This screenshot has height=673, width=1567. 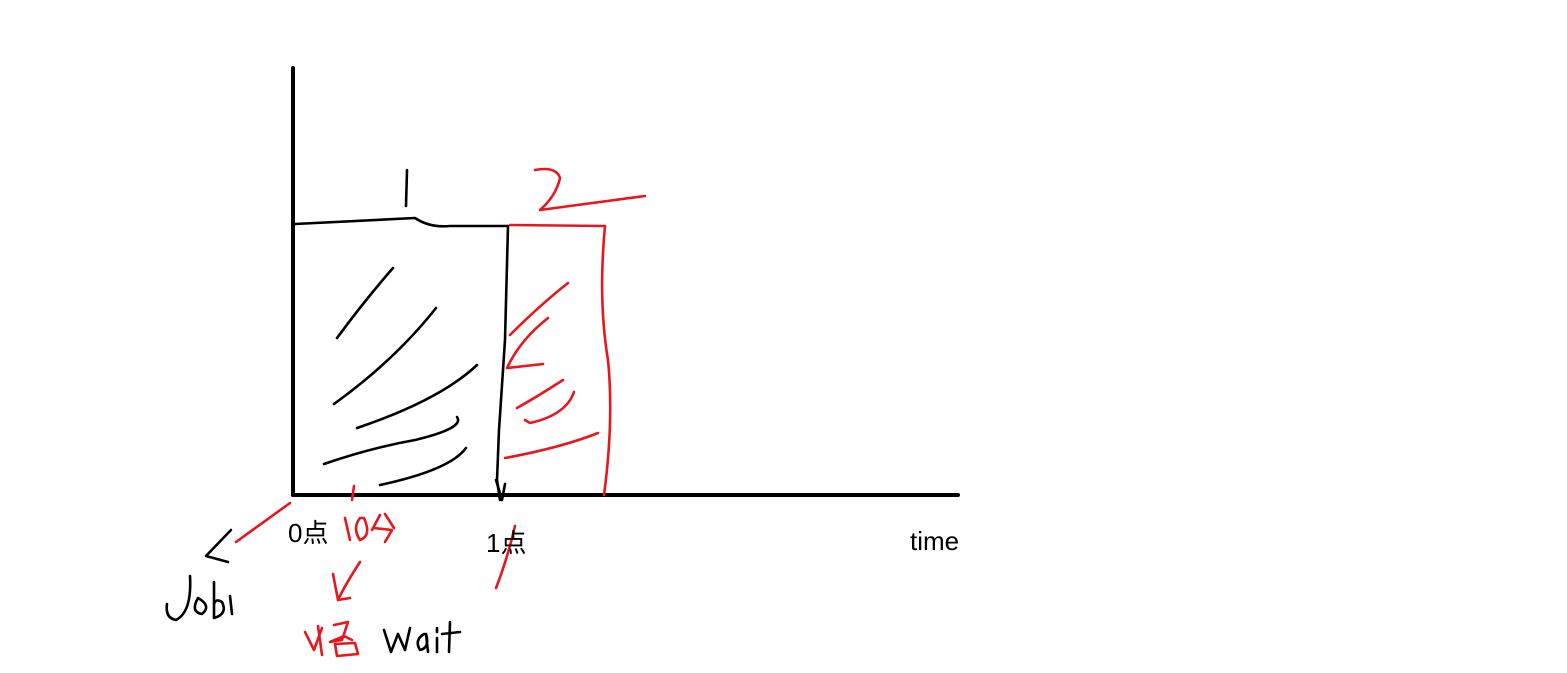 I want to click on red-annotations, so click(x=375, y=543).